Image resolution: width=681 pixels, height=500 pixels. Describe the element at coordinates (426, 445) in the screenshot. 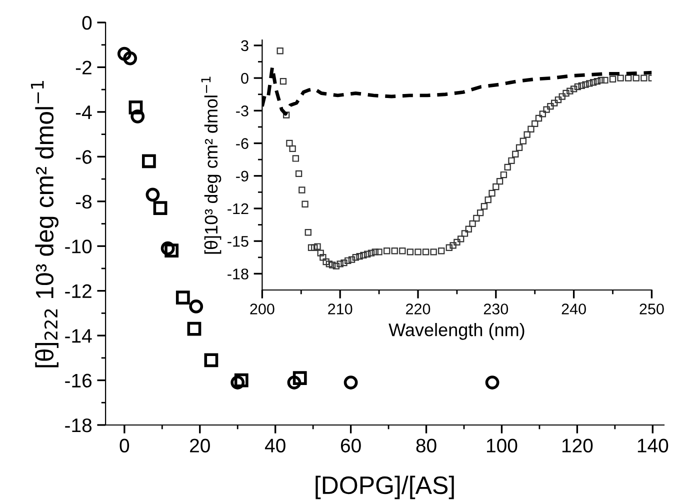

I see `x-tick-label: 80` at that location.